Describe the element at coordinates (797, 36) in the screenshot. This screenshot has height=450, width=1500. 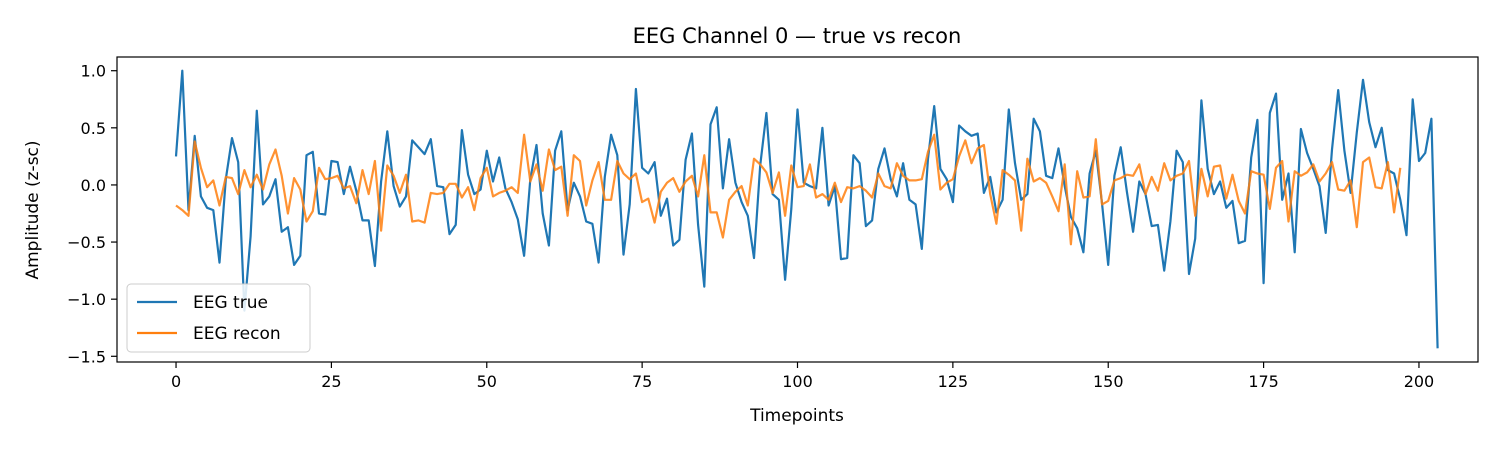
I see `chart-title: EEG Channel 0 — true vs recon` at that location.